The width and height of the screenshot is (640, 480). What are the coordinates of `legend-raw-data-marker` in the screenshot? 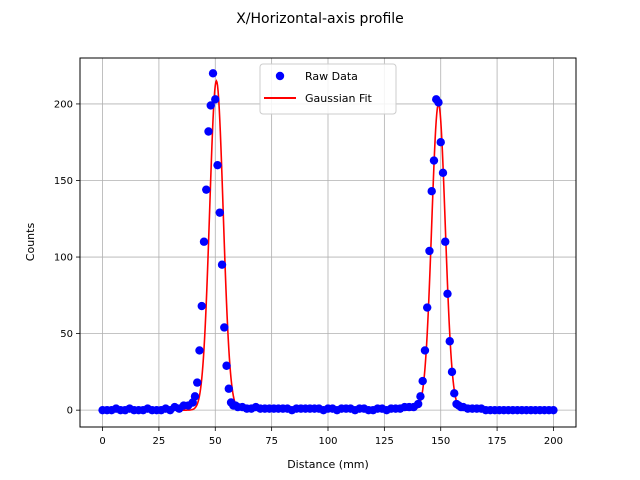 It's located at (280, 76).